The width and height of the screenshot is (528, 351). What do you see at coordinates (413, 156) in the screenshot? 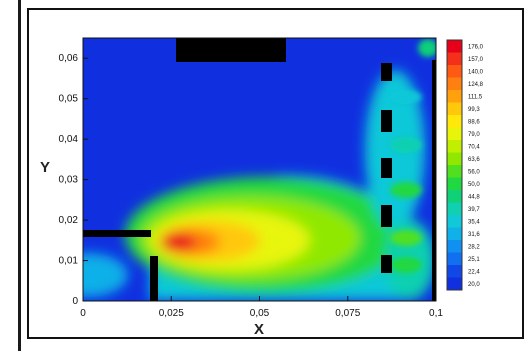
I see `vent-bubbles` at bounding box center [413, 156].